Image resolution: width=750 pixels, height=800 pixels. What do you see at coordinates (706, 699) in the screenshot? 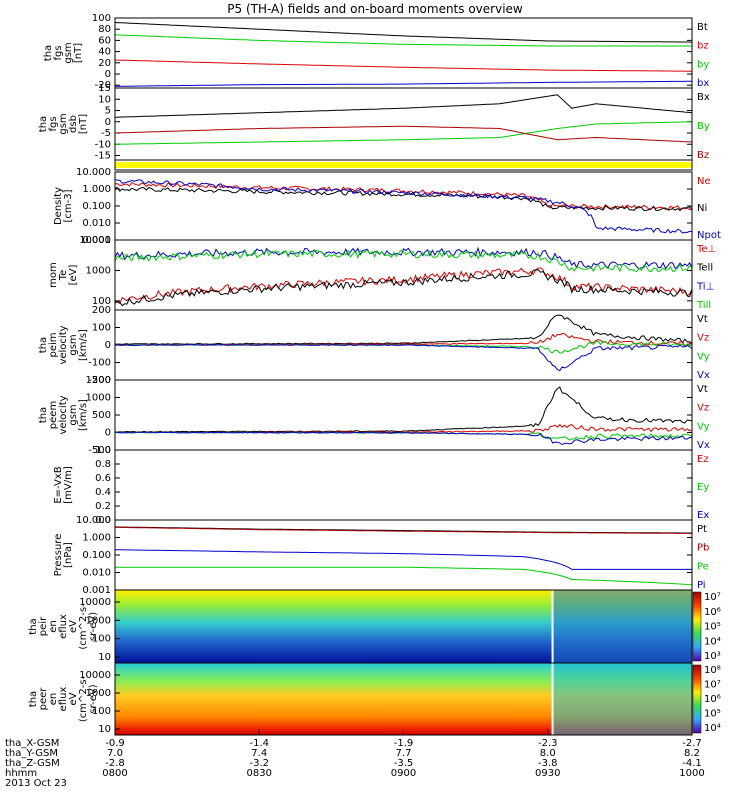
I see `colorbar: 10⁸ 10⁷ 10⁶ 10⁵ 10⁴` at bounding box center [706, 699].